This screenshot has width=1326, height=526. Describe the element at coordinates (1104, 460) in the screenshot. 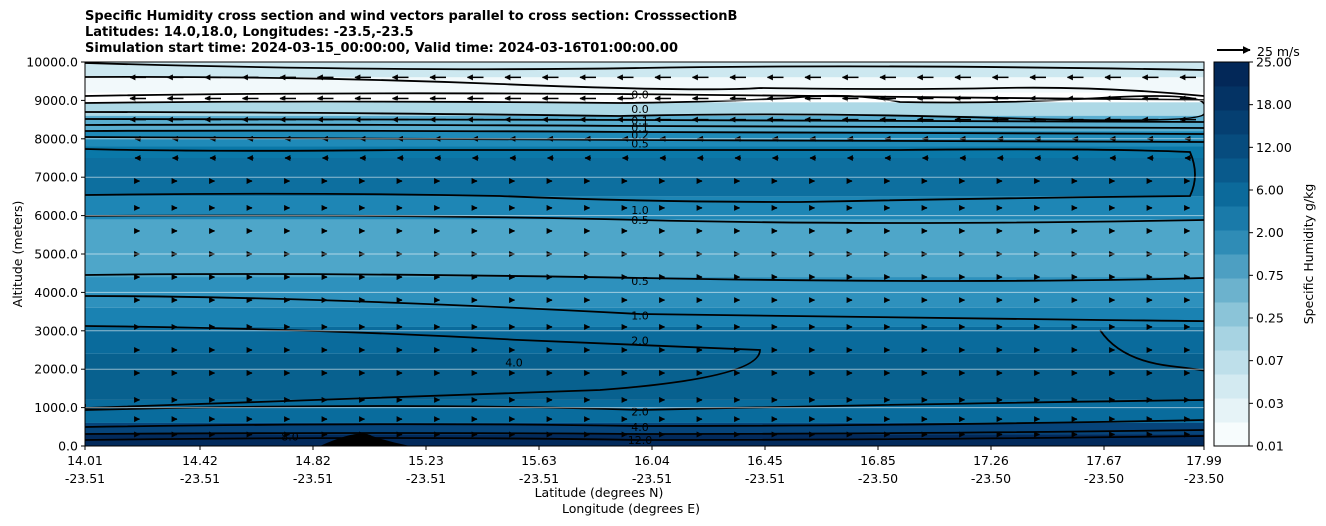

I see `x-tick-label-lat: 17.67` at that location.